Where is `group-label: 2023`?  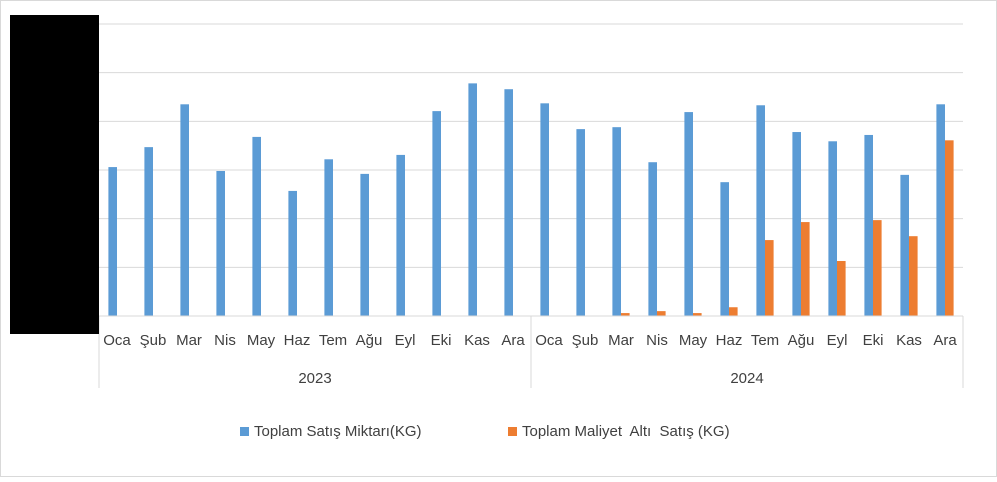 group-label: 2023 is located at coordinates (314, 378).